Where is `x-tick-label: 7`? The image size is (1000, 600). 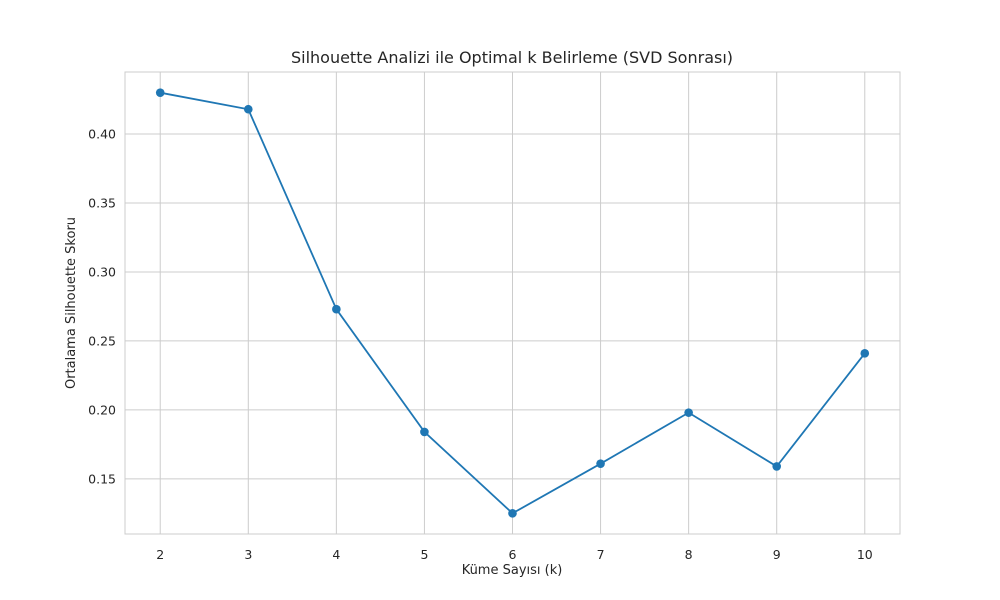 x-tick-label: 7 is located at coordinates (601, 554).